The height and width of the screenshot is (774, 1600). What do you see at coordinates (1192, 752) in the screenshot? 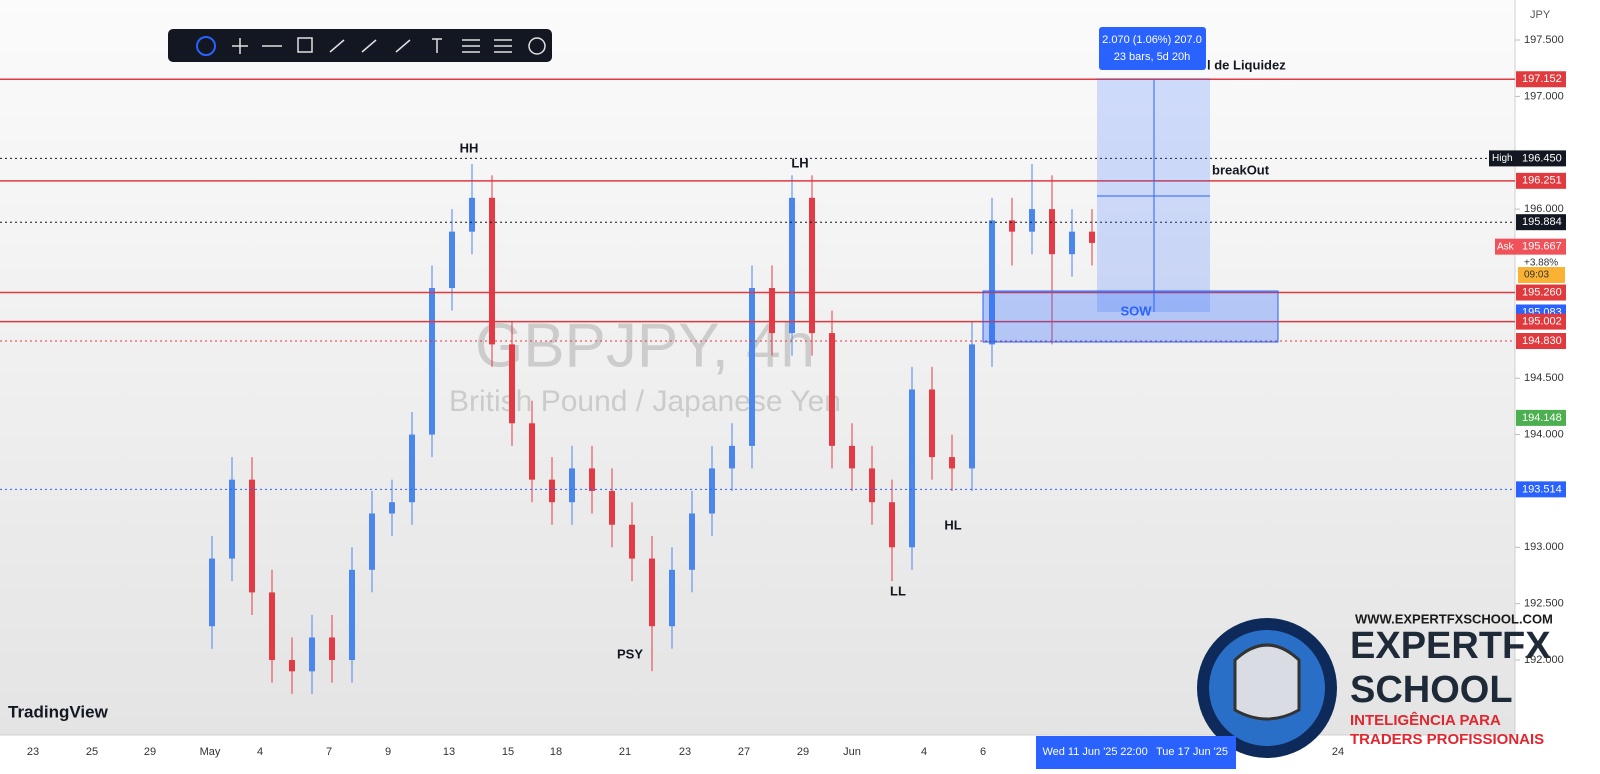
I see `x-tick-label: Tue 17 Jun '25` at bounding box center [1192, 752].